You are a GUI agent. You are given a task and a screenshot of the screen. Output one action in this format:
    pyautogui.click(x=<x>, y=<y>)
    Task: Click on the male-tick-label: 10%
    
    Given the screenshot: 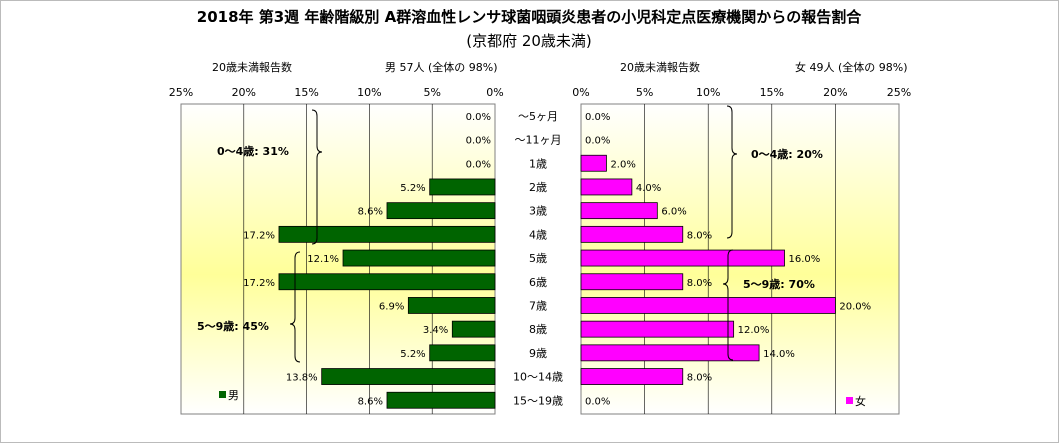 What is the action you would take?
    pyautogui.click(x=369, y=92)
    